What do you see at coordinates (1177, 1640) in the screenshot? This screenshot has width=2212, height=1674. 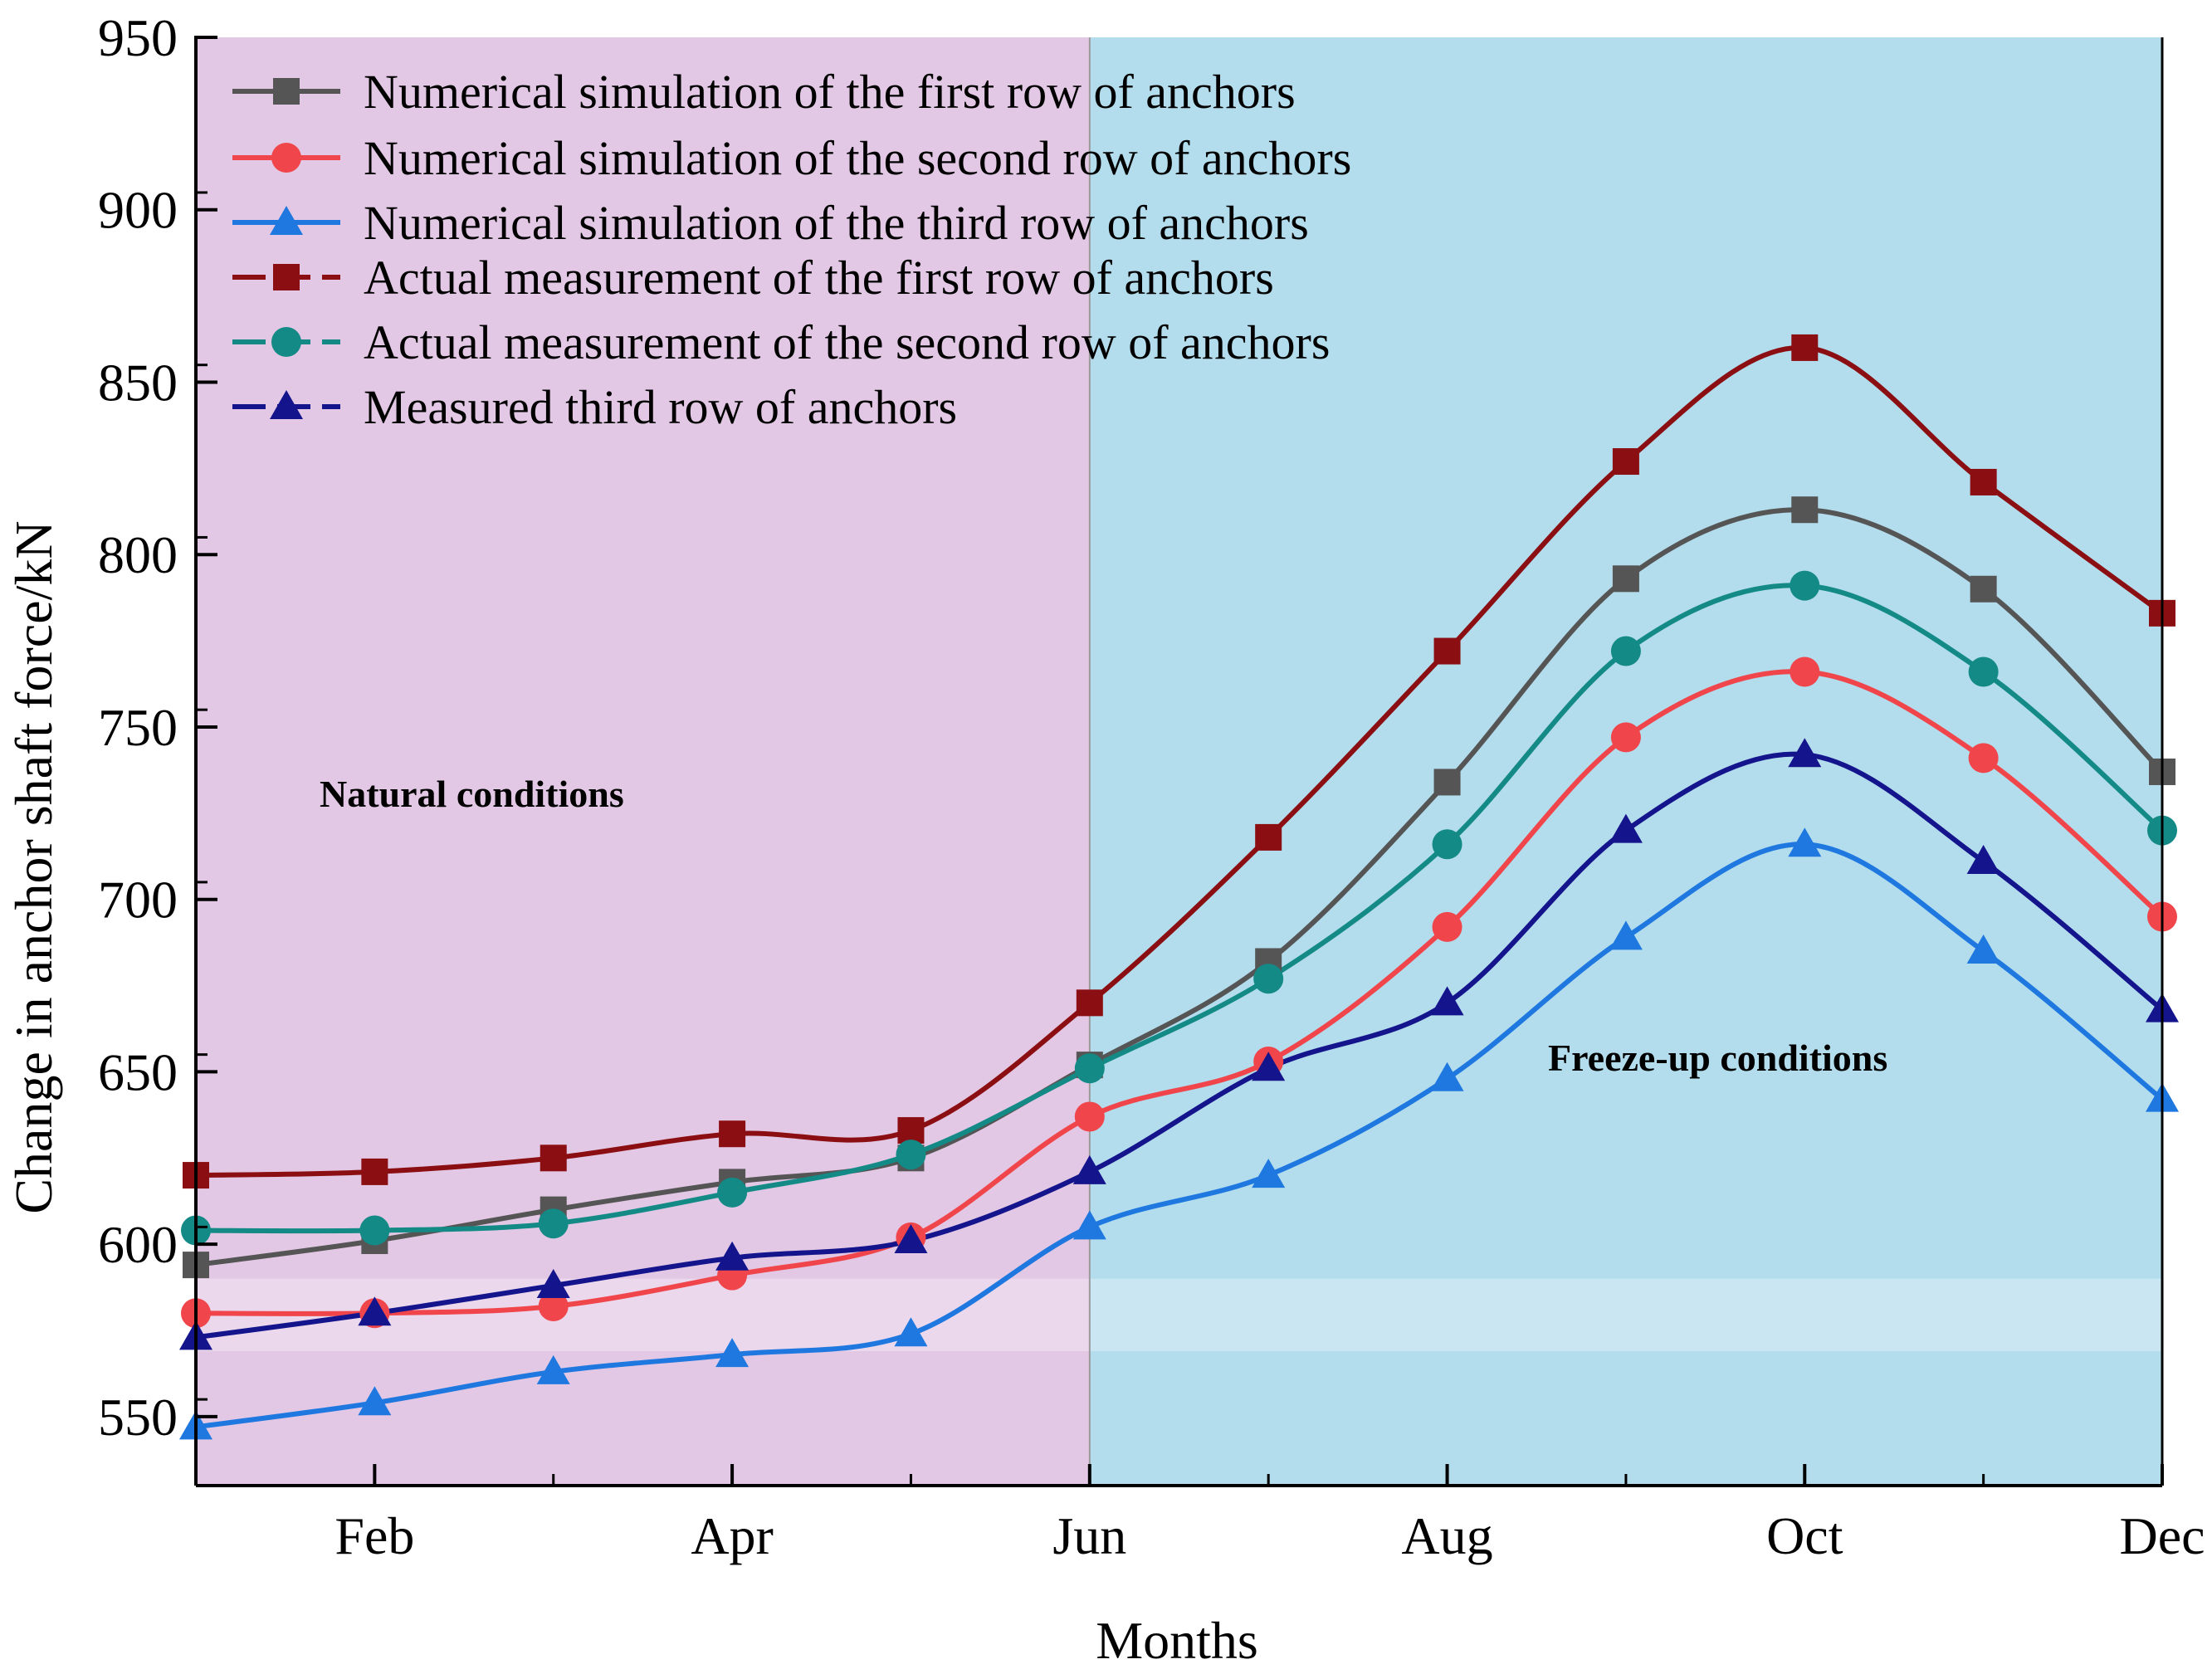 I see `x-axis-title: Months` at bounding box center [1177, 1640].